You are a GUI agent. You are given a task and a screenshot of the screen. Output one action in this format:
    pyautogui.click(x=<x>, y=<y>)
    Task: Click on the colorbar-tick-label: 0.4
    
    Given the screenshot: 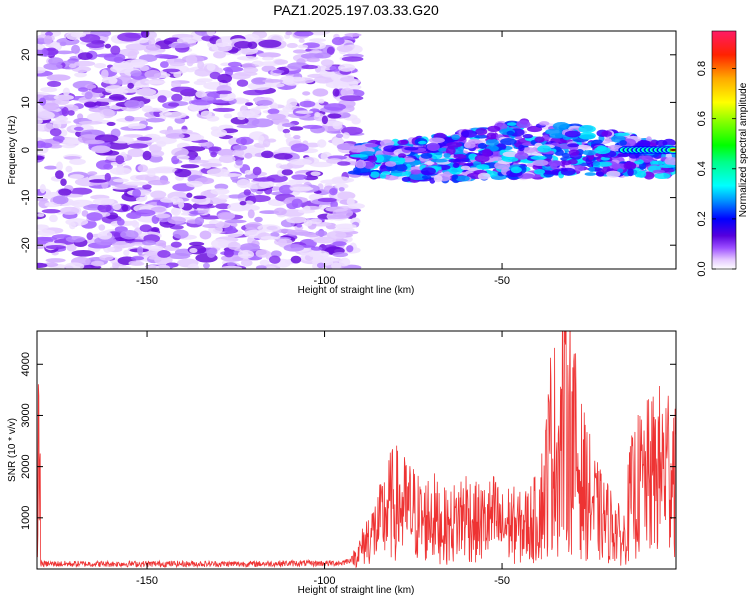 What is the action you would take?
    pyautogui.click(x=702, y=168)
    